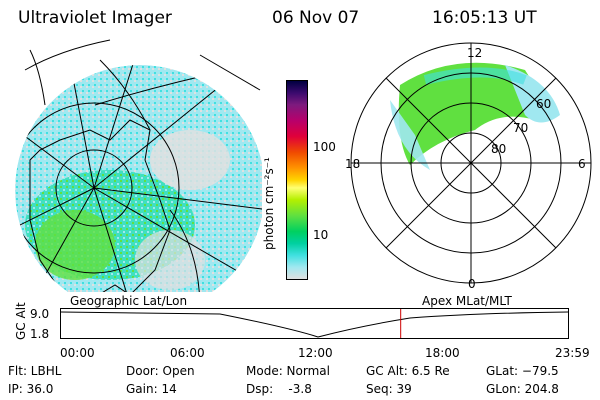  Describe the element at coordinates (475, 53) in the screenshot. I see `mlt-label-top: 12` at that location.